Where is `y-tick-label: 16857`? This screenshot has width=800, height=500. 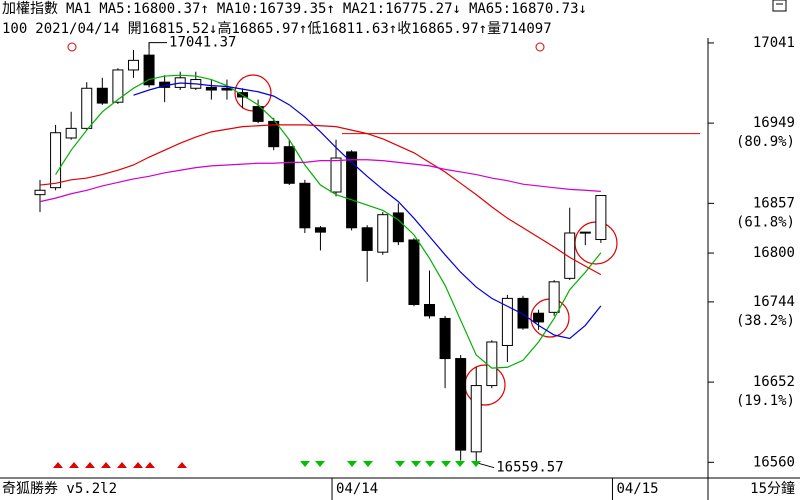 y-tick-label: 16857 is located at coordinates (774, 203).